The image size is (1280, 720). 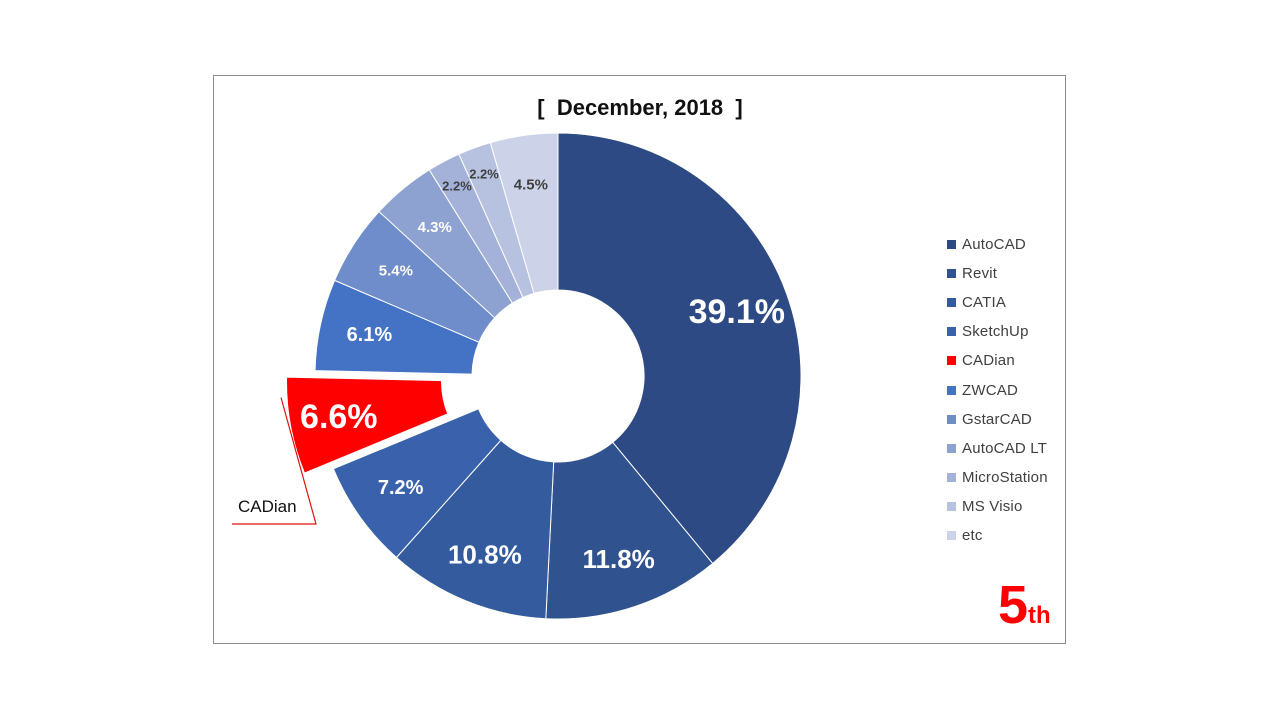 What do you see at coordinates (484, 174) in the screenshot?
I see `data-label-ms-visio: 2.2%` at bounding box center [484, 174].